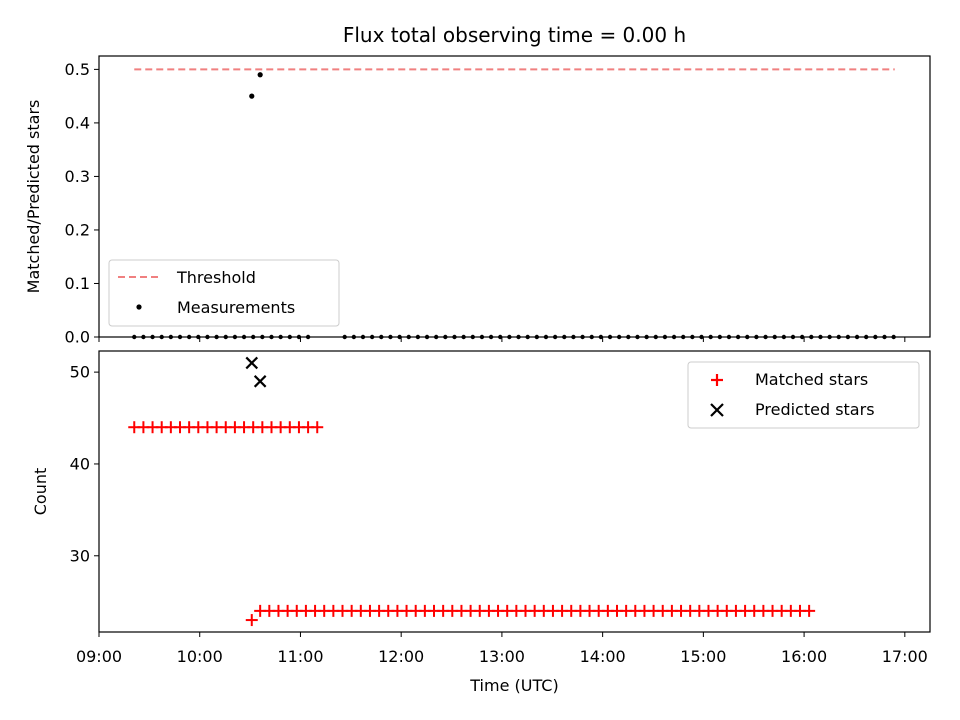 The height and width of the screenshot is (720, 960). I want to click on x-tick-label: 10:00, so click(200, 656).